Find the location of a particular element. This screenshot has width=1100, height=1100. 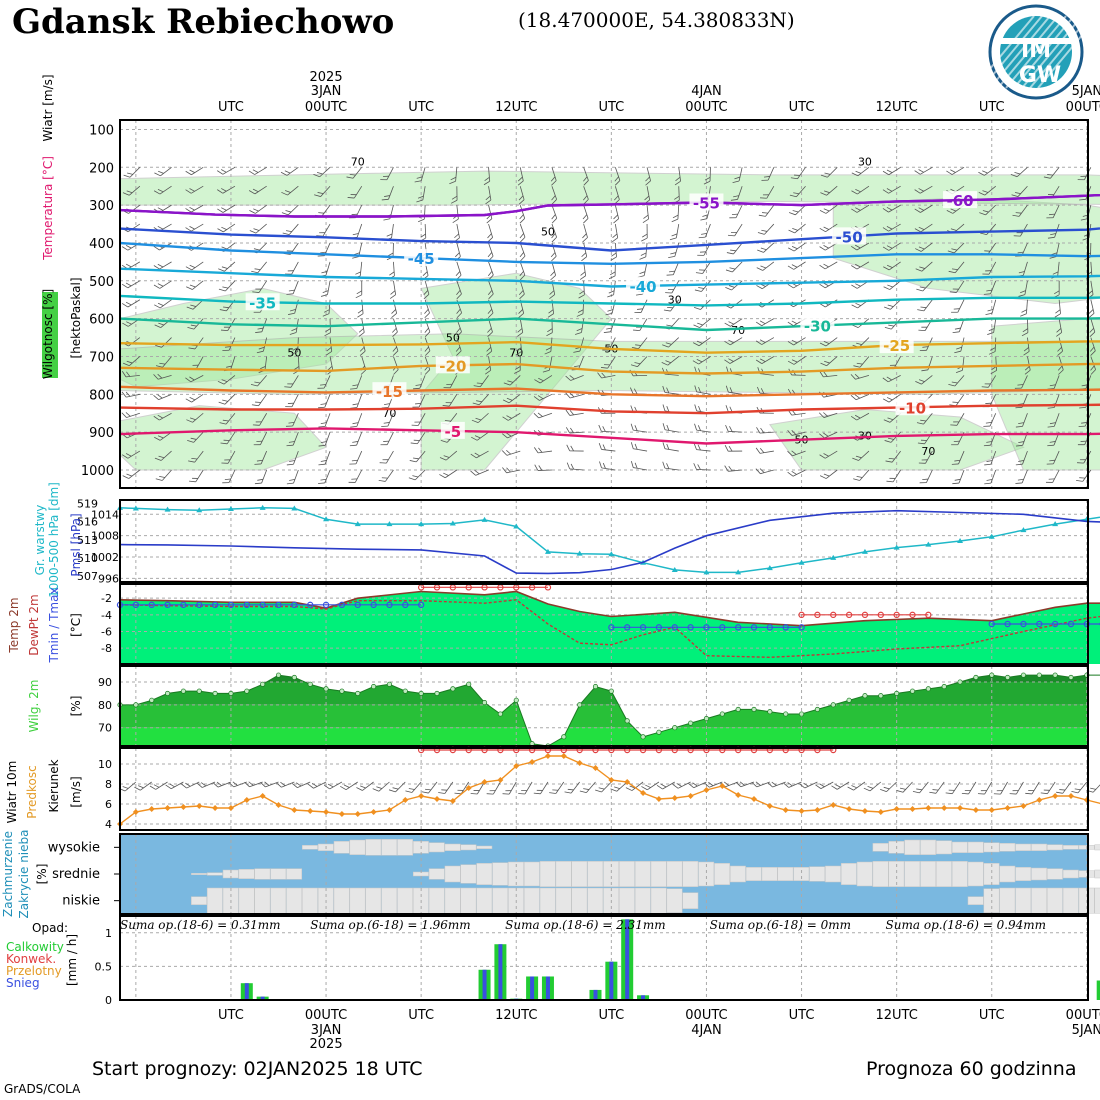

cloud-frame is located at coordinates (604, 874).